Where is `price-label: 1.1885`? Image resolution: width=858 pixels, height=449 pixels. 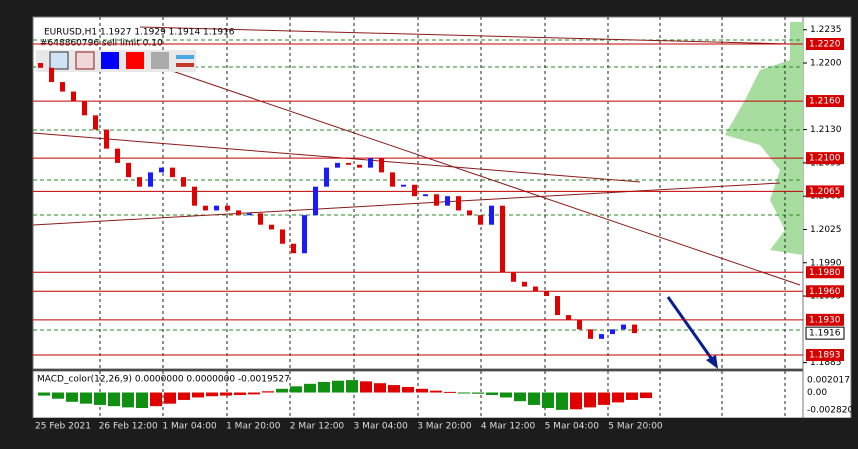
price-label: 1.1885 is located at coordinates (826, 363).